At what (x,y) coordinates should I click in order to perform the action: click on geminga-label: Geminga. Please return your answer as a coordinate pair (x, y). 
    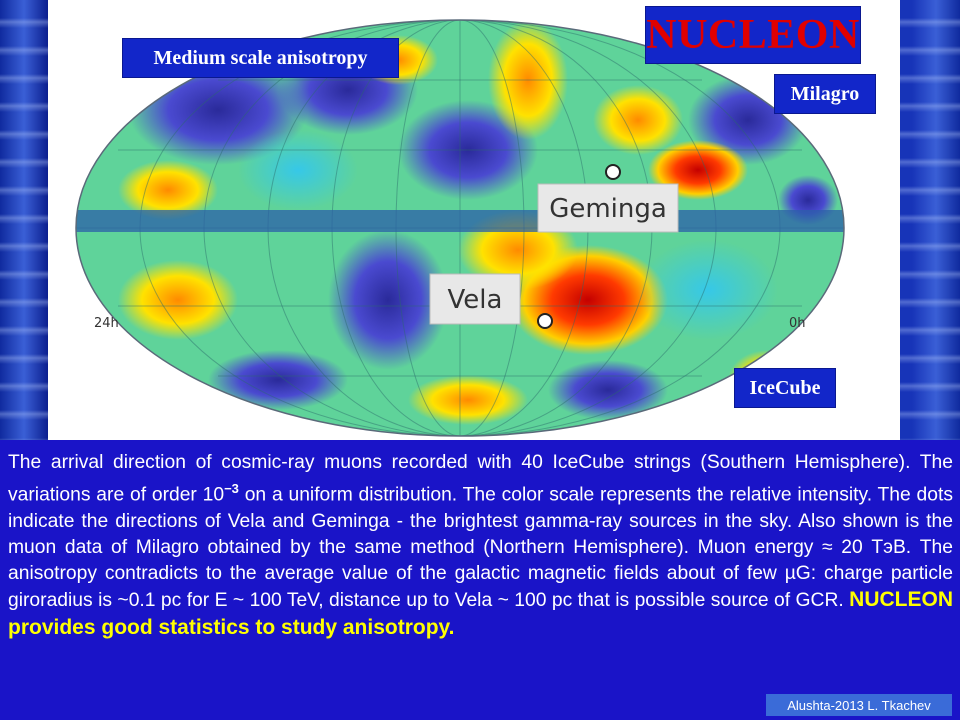
    Looking at the image, I should click on (608, 209).